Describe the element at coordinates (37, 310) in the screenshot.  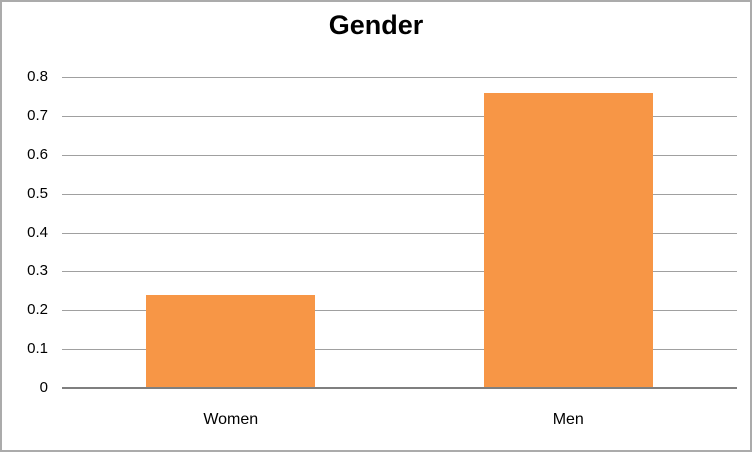
I see `y-tick-label: 0.2` at that location.